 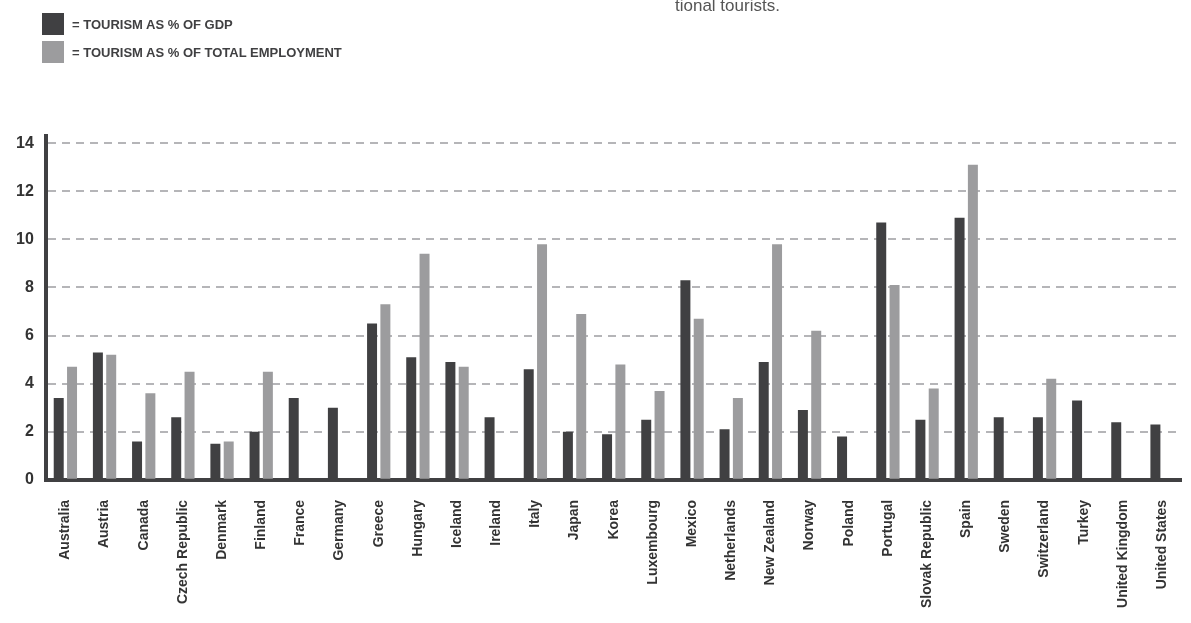 What do you see at coordinates (29, 431) in the screenshot?
I see `y-tick-label: 2` at bounding box center [29, 431].